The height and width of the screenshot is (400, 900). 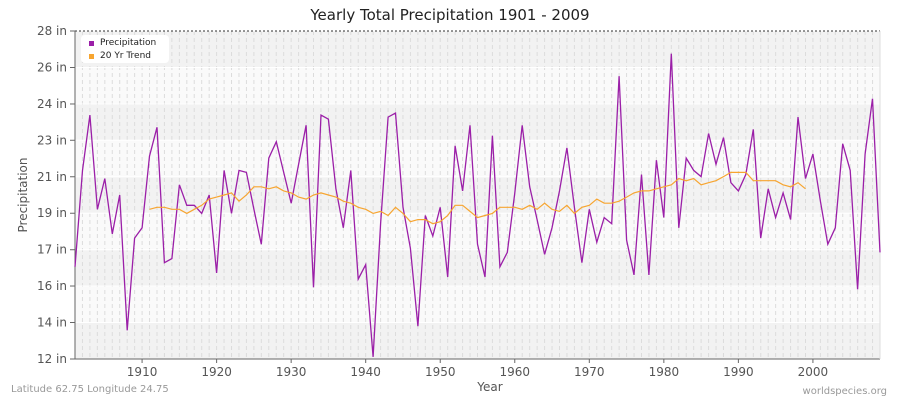 What do you see at coordinates (216, 372) in the screenshot?
I see `x-tick-label: 1920` at bounding box center [216, 372].